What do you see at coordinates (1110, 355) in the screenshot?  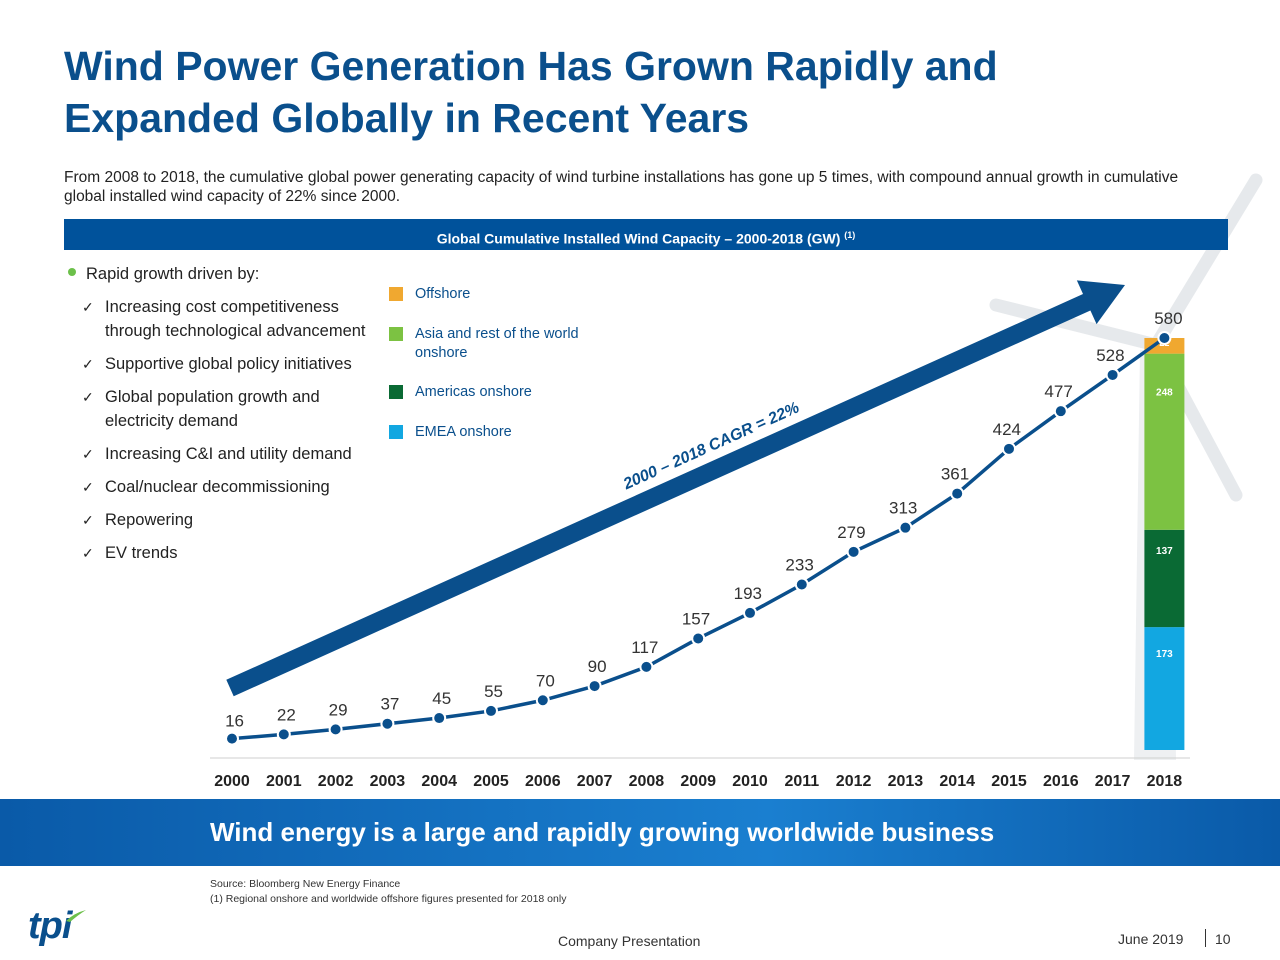 I see `data-label: 528` at bounding box center [1110, 355].